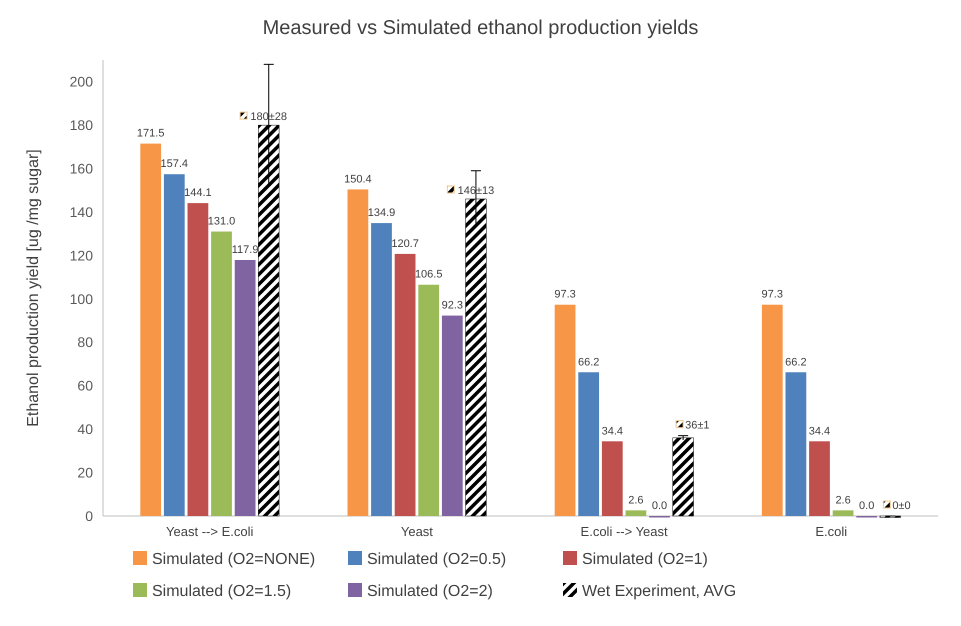 The height and width of the screenshot is (626, 961). I want to click on data-label: 150.4, so click(358, 179).